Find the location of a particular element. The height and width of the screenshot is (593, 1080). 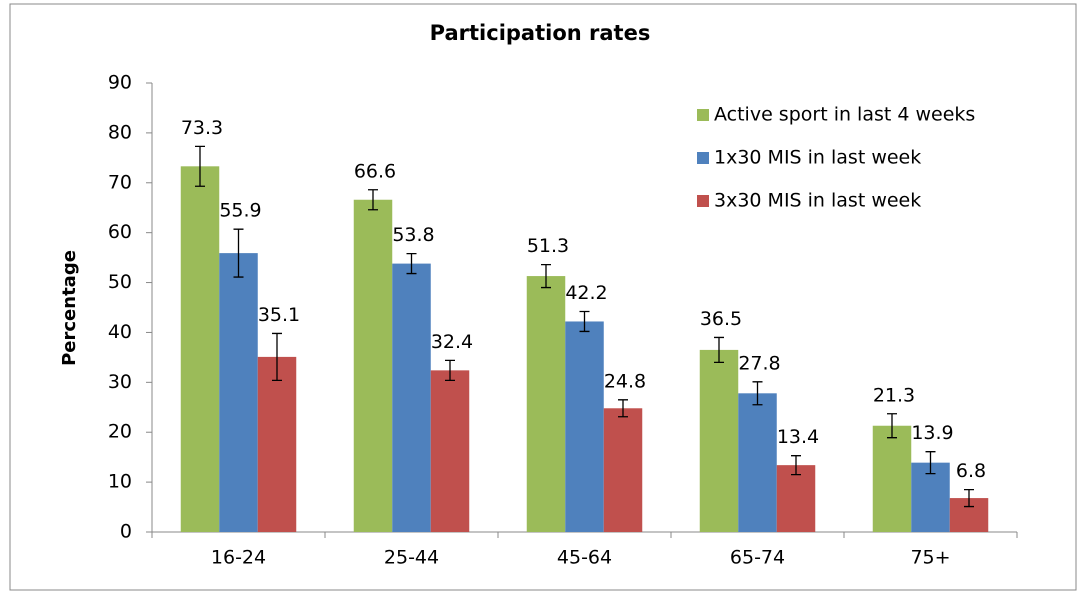

y-tick-label: 50 is located at coordinates (120, 282).